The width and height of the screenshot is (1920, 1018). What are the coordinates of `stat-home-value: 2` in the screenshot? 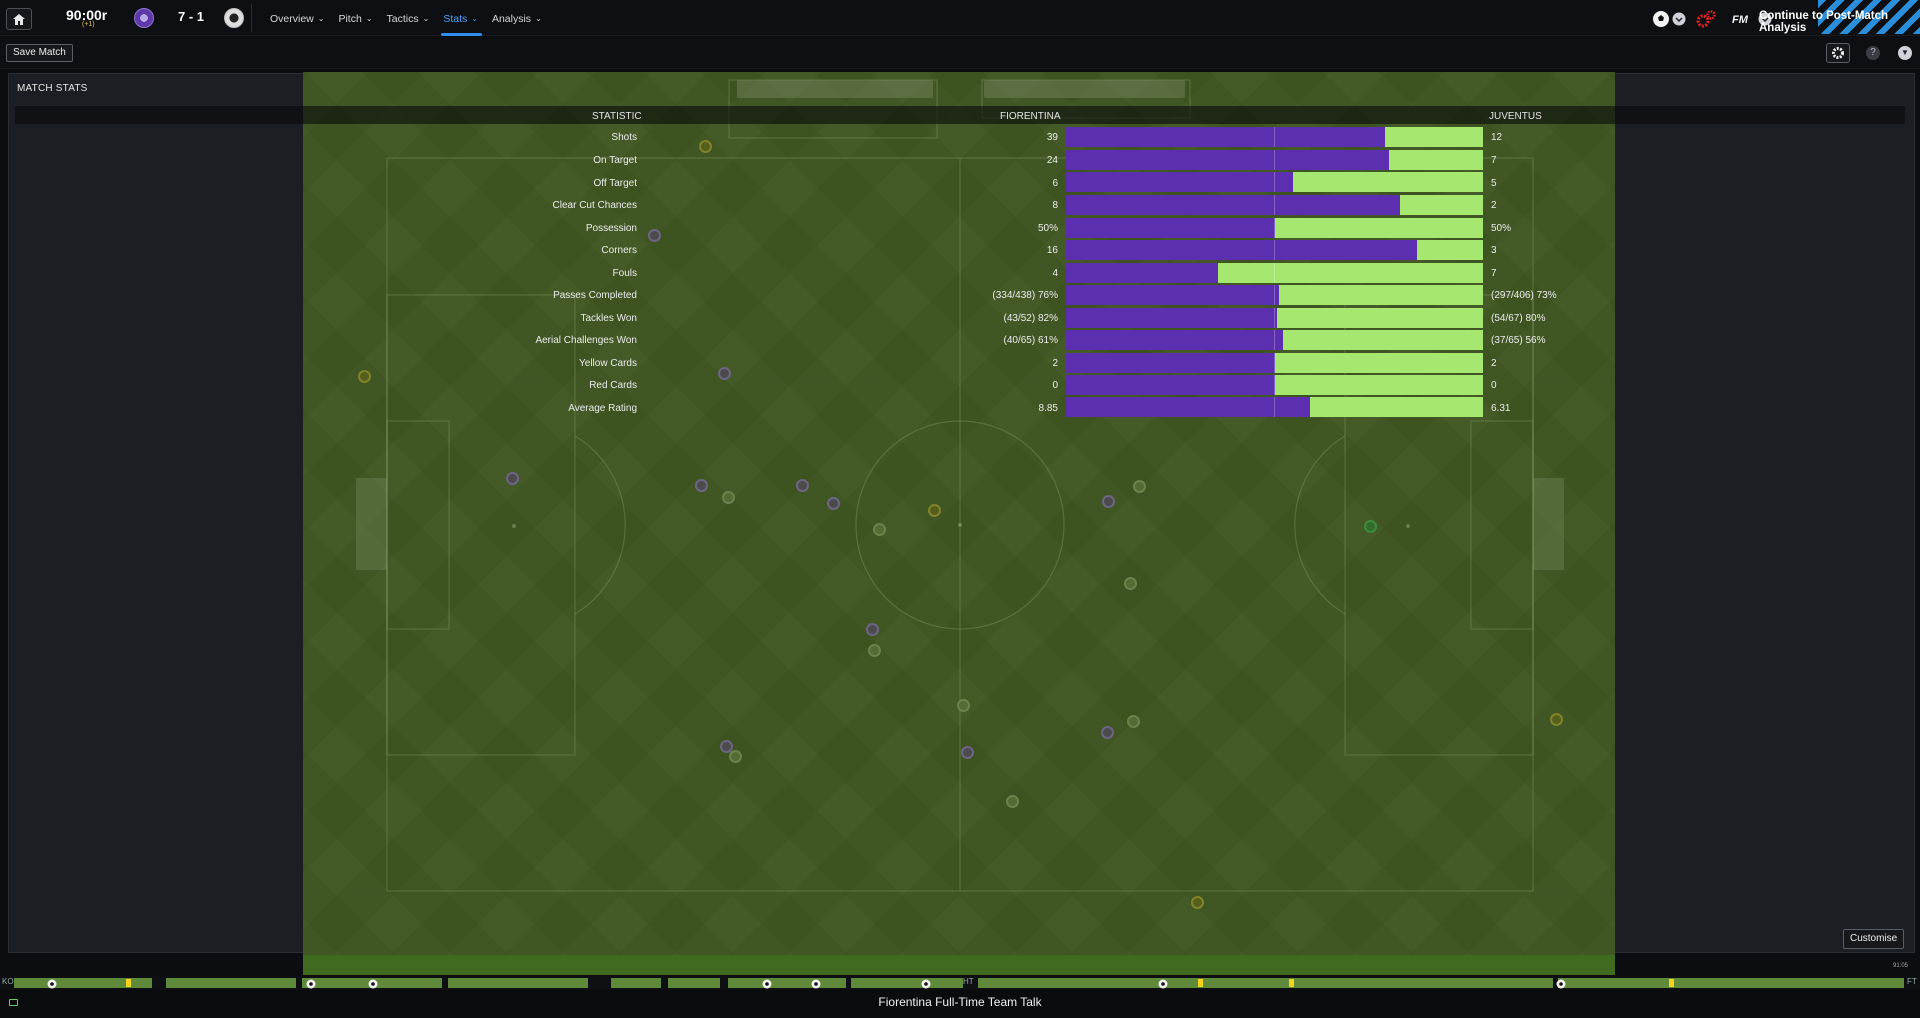 It's located at (1055, 363).